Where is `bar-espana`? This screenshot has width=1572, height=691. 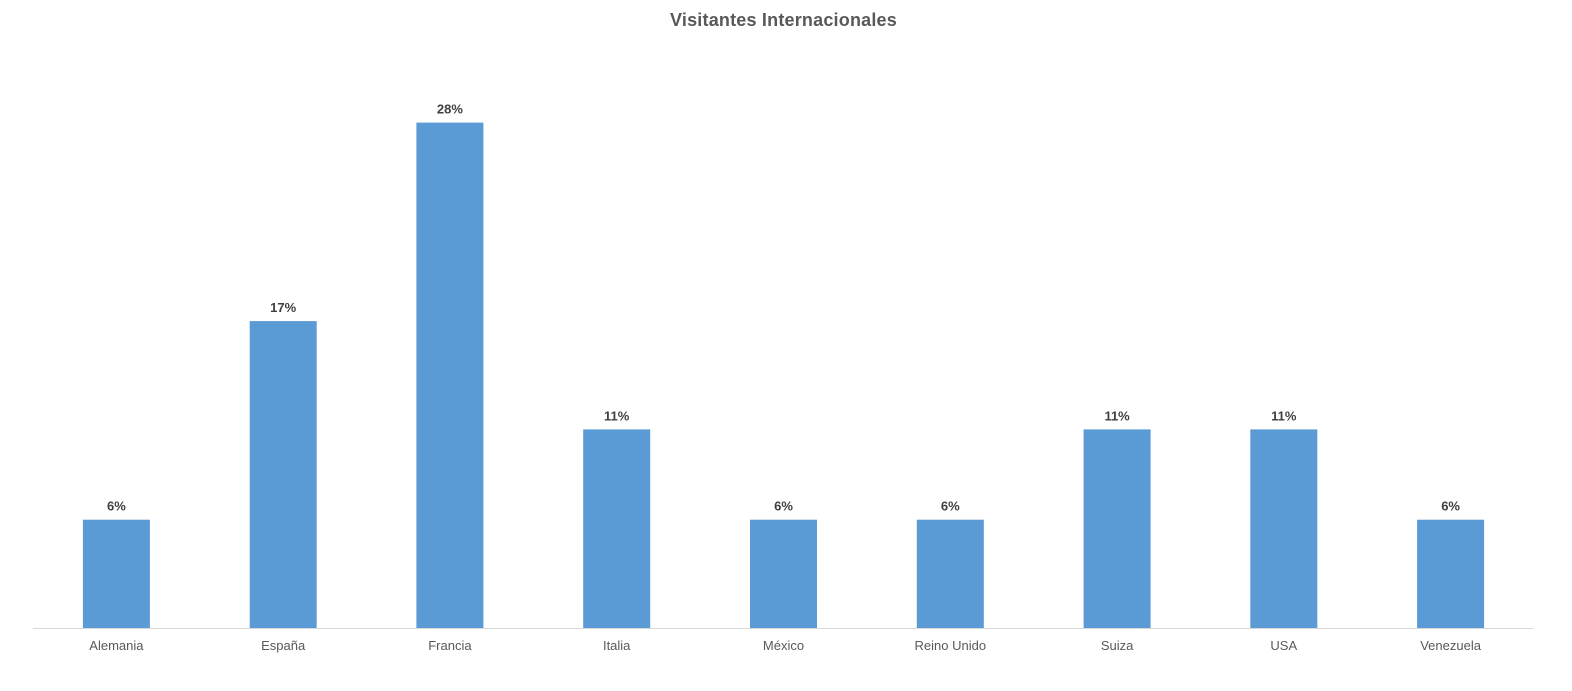
bar-espana is located at coordinates (283, 474).